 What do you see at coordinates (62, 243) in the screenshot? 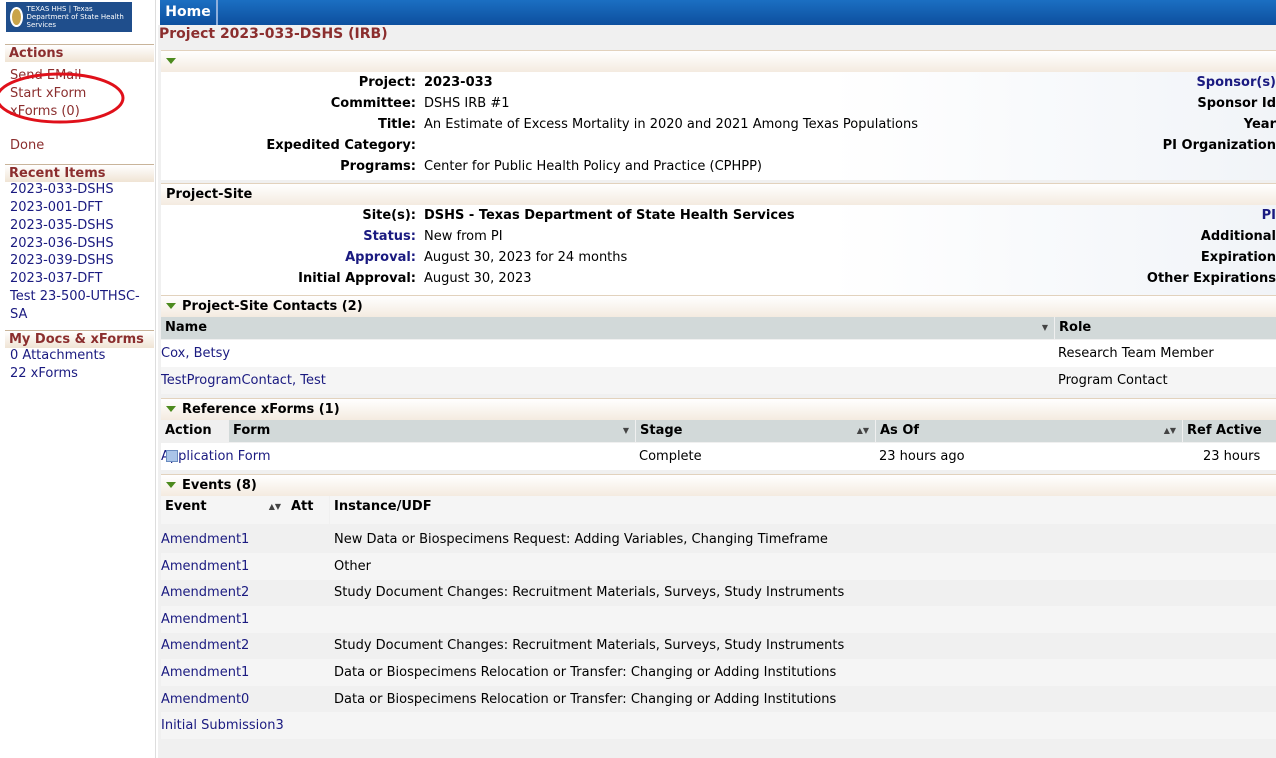
I see `recent-item: 2023-036-DSHS` at bounding box center [62, 243].